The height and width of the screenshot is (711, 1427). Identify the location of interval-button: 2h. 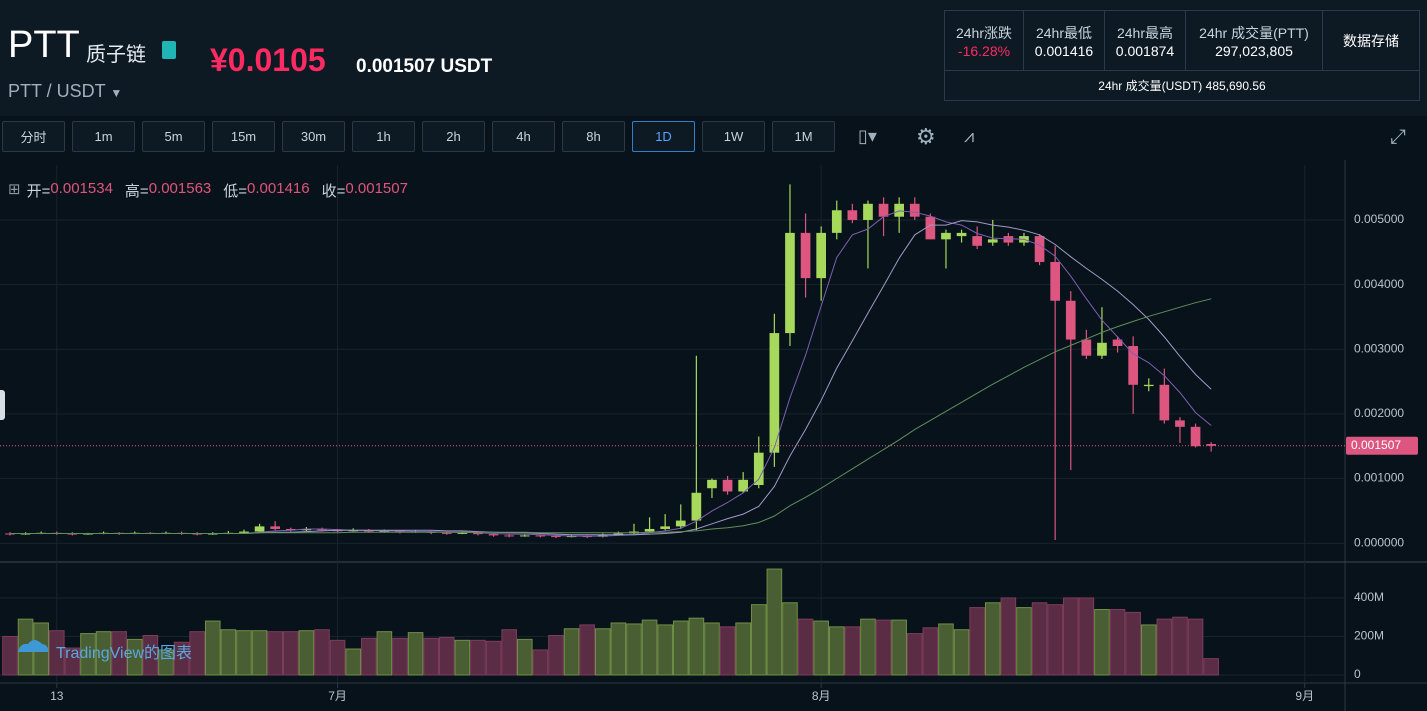
(453, 136).